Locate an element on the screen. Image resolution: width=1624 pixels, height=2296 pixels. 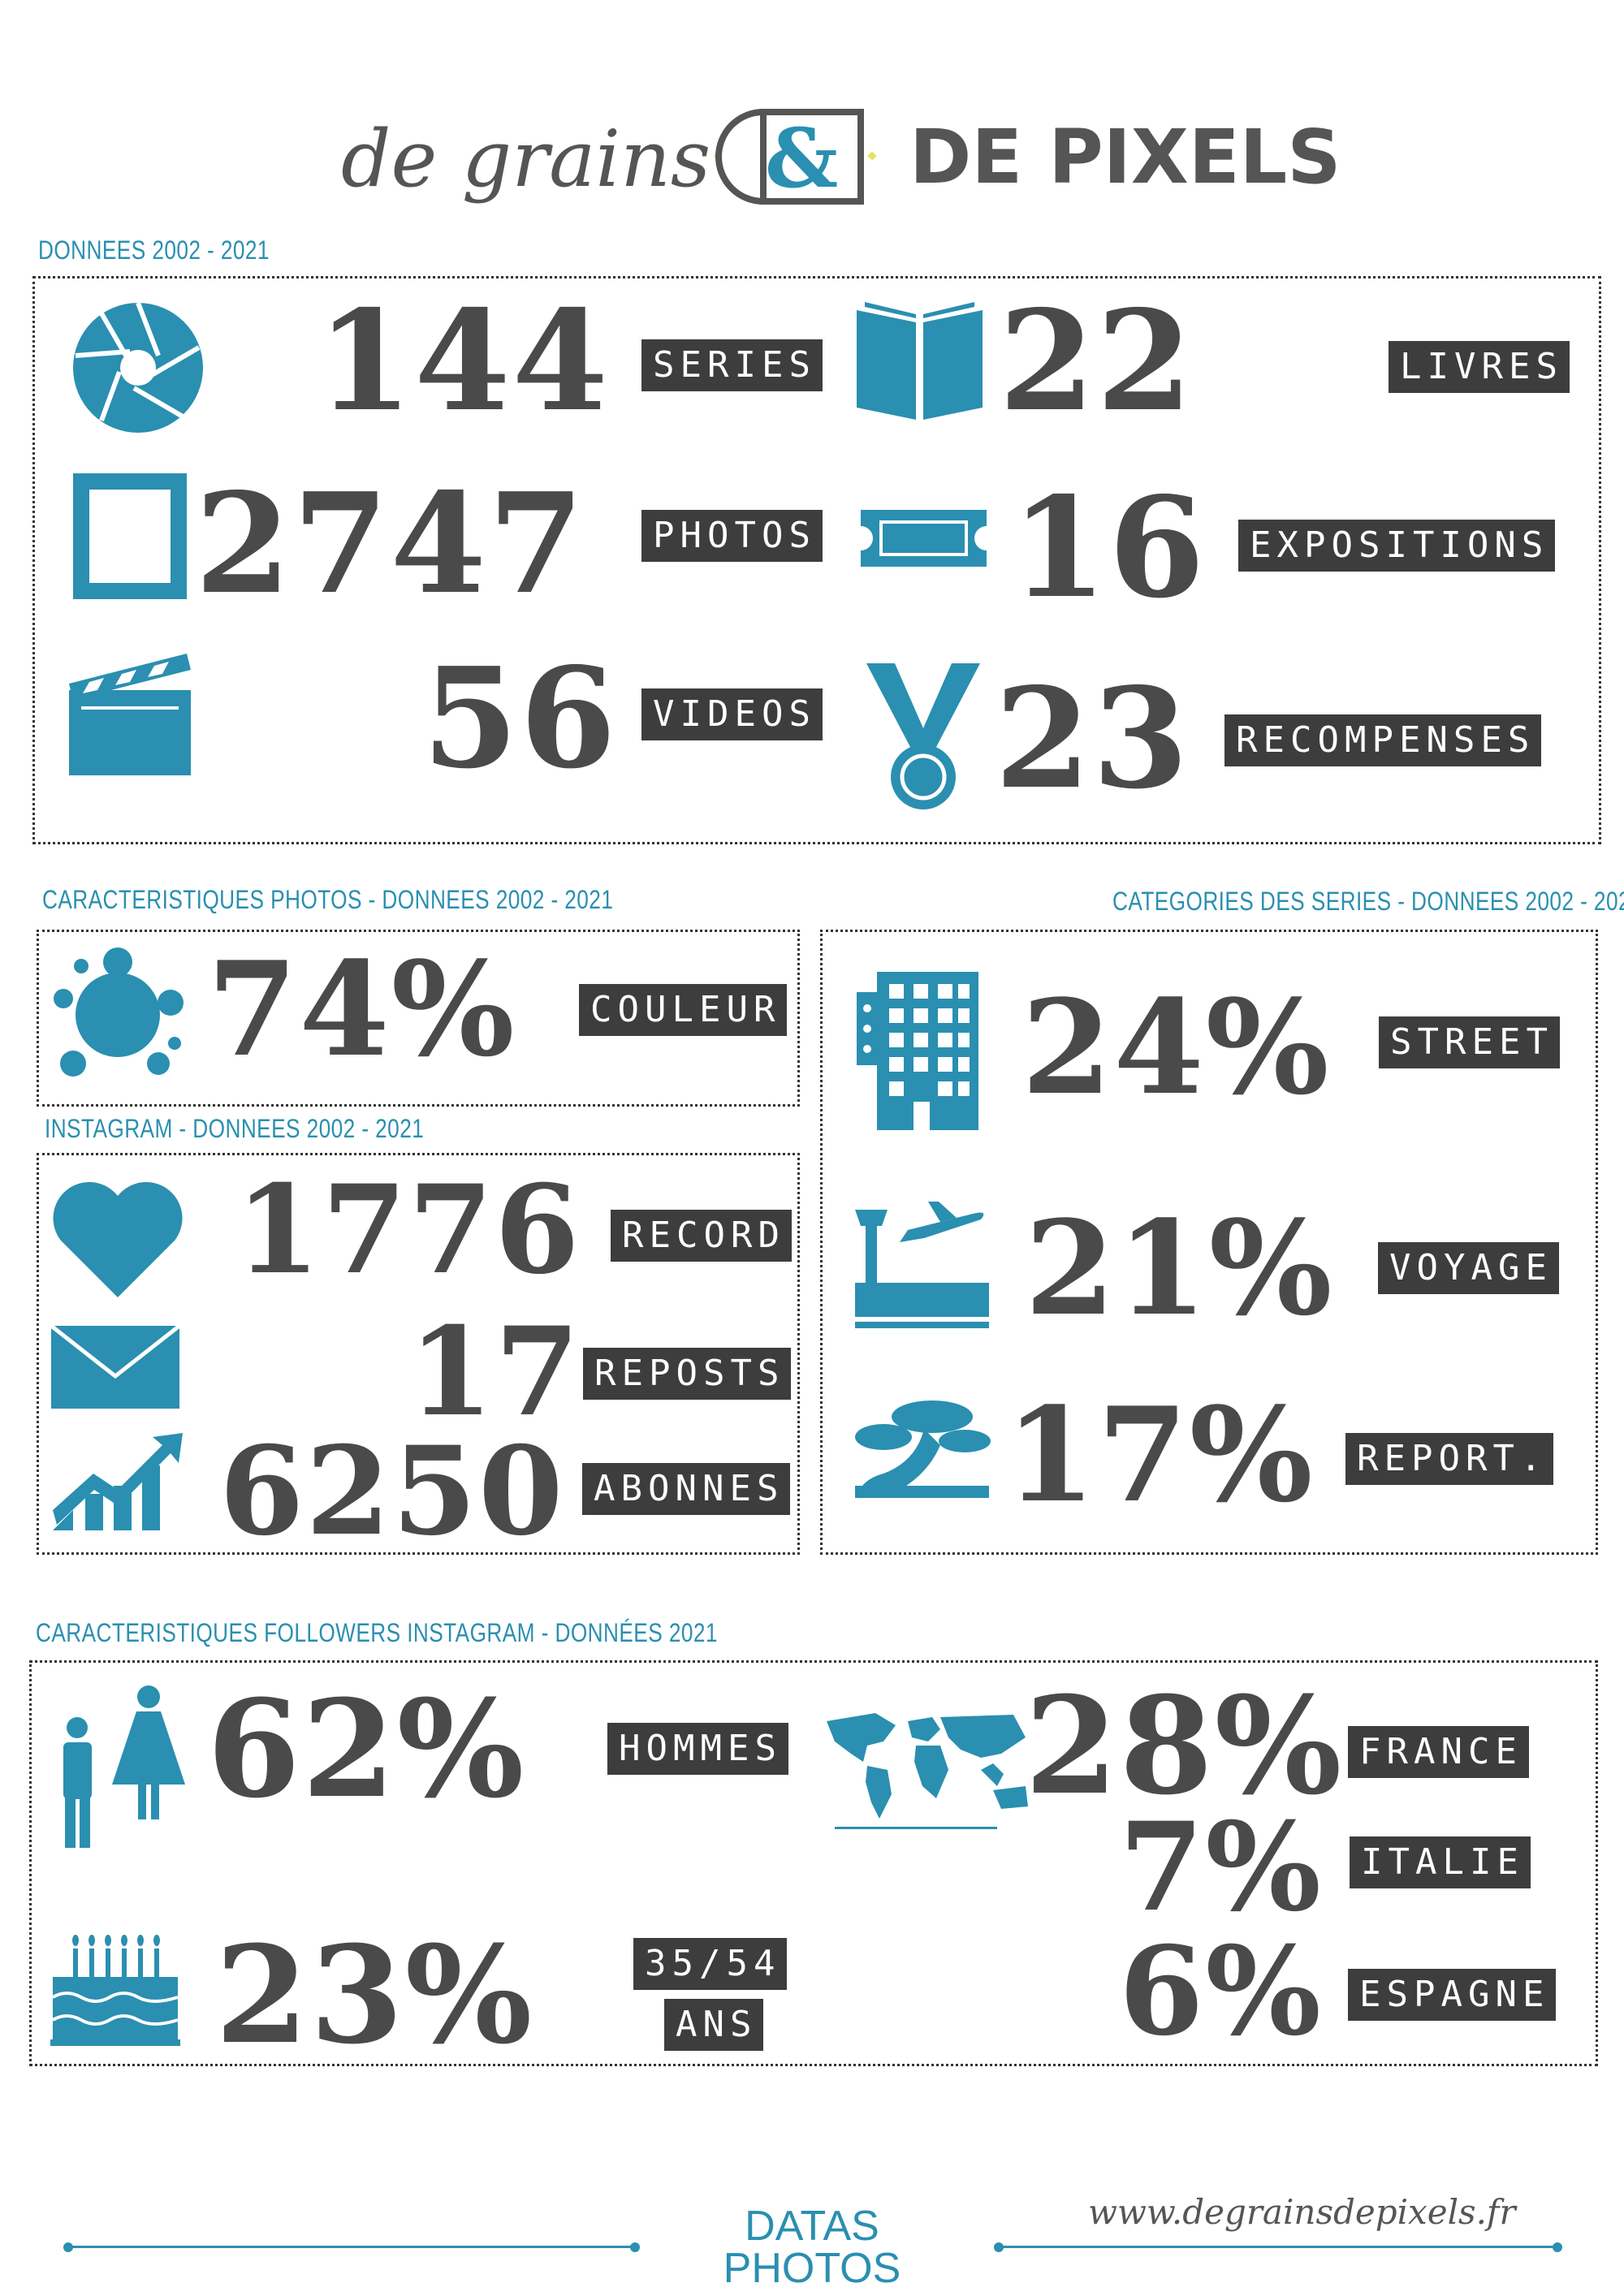
footer-url: www.degrainsdepixels.fr is located at coordinates (1302, 2212).